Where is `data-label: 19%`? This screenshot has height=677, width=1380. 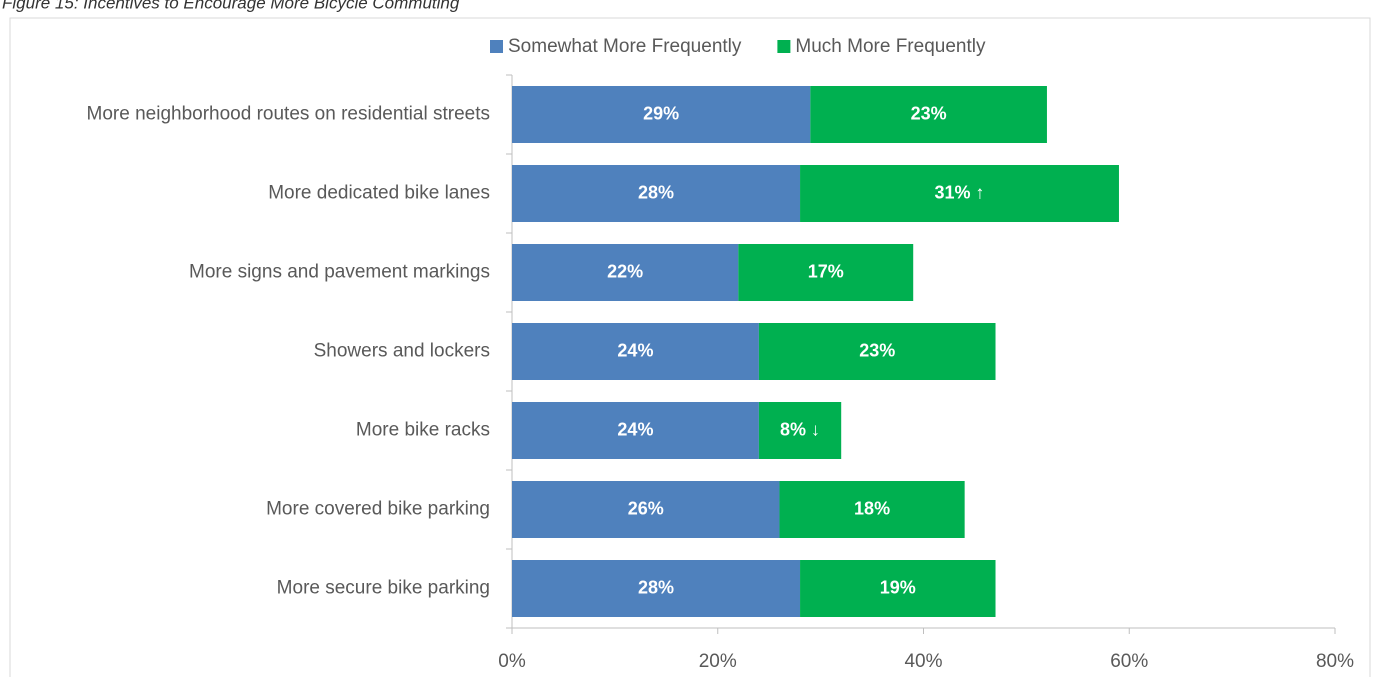 data-label: 19% is located at coordinates (898, 587).